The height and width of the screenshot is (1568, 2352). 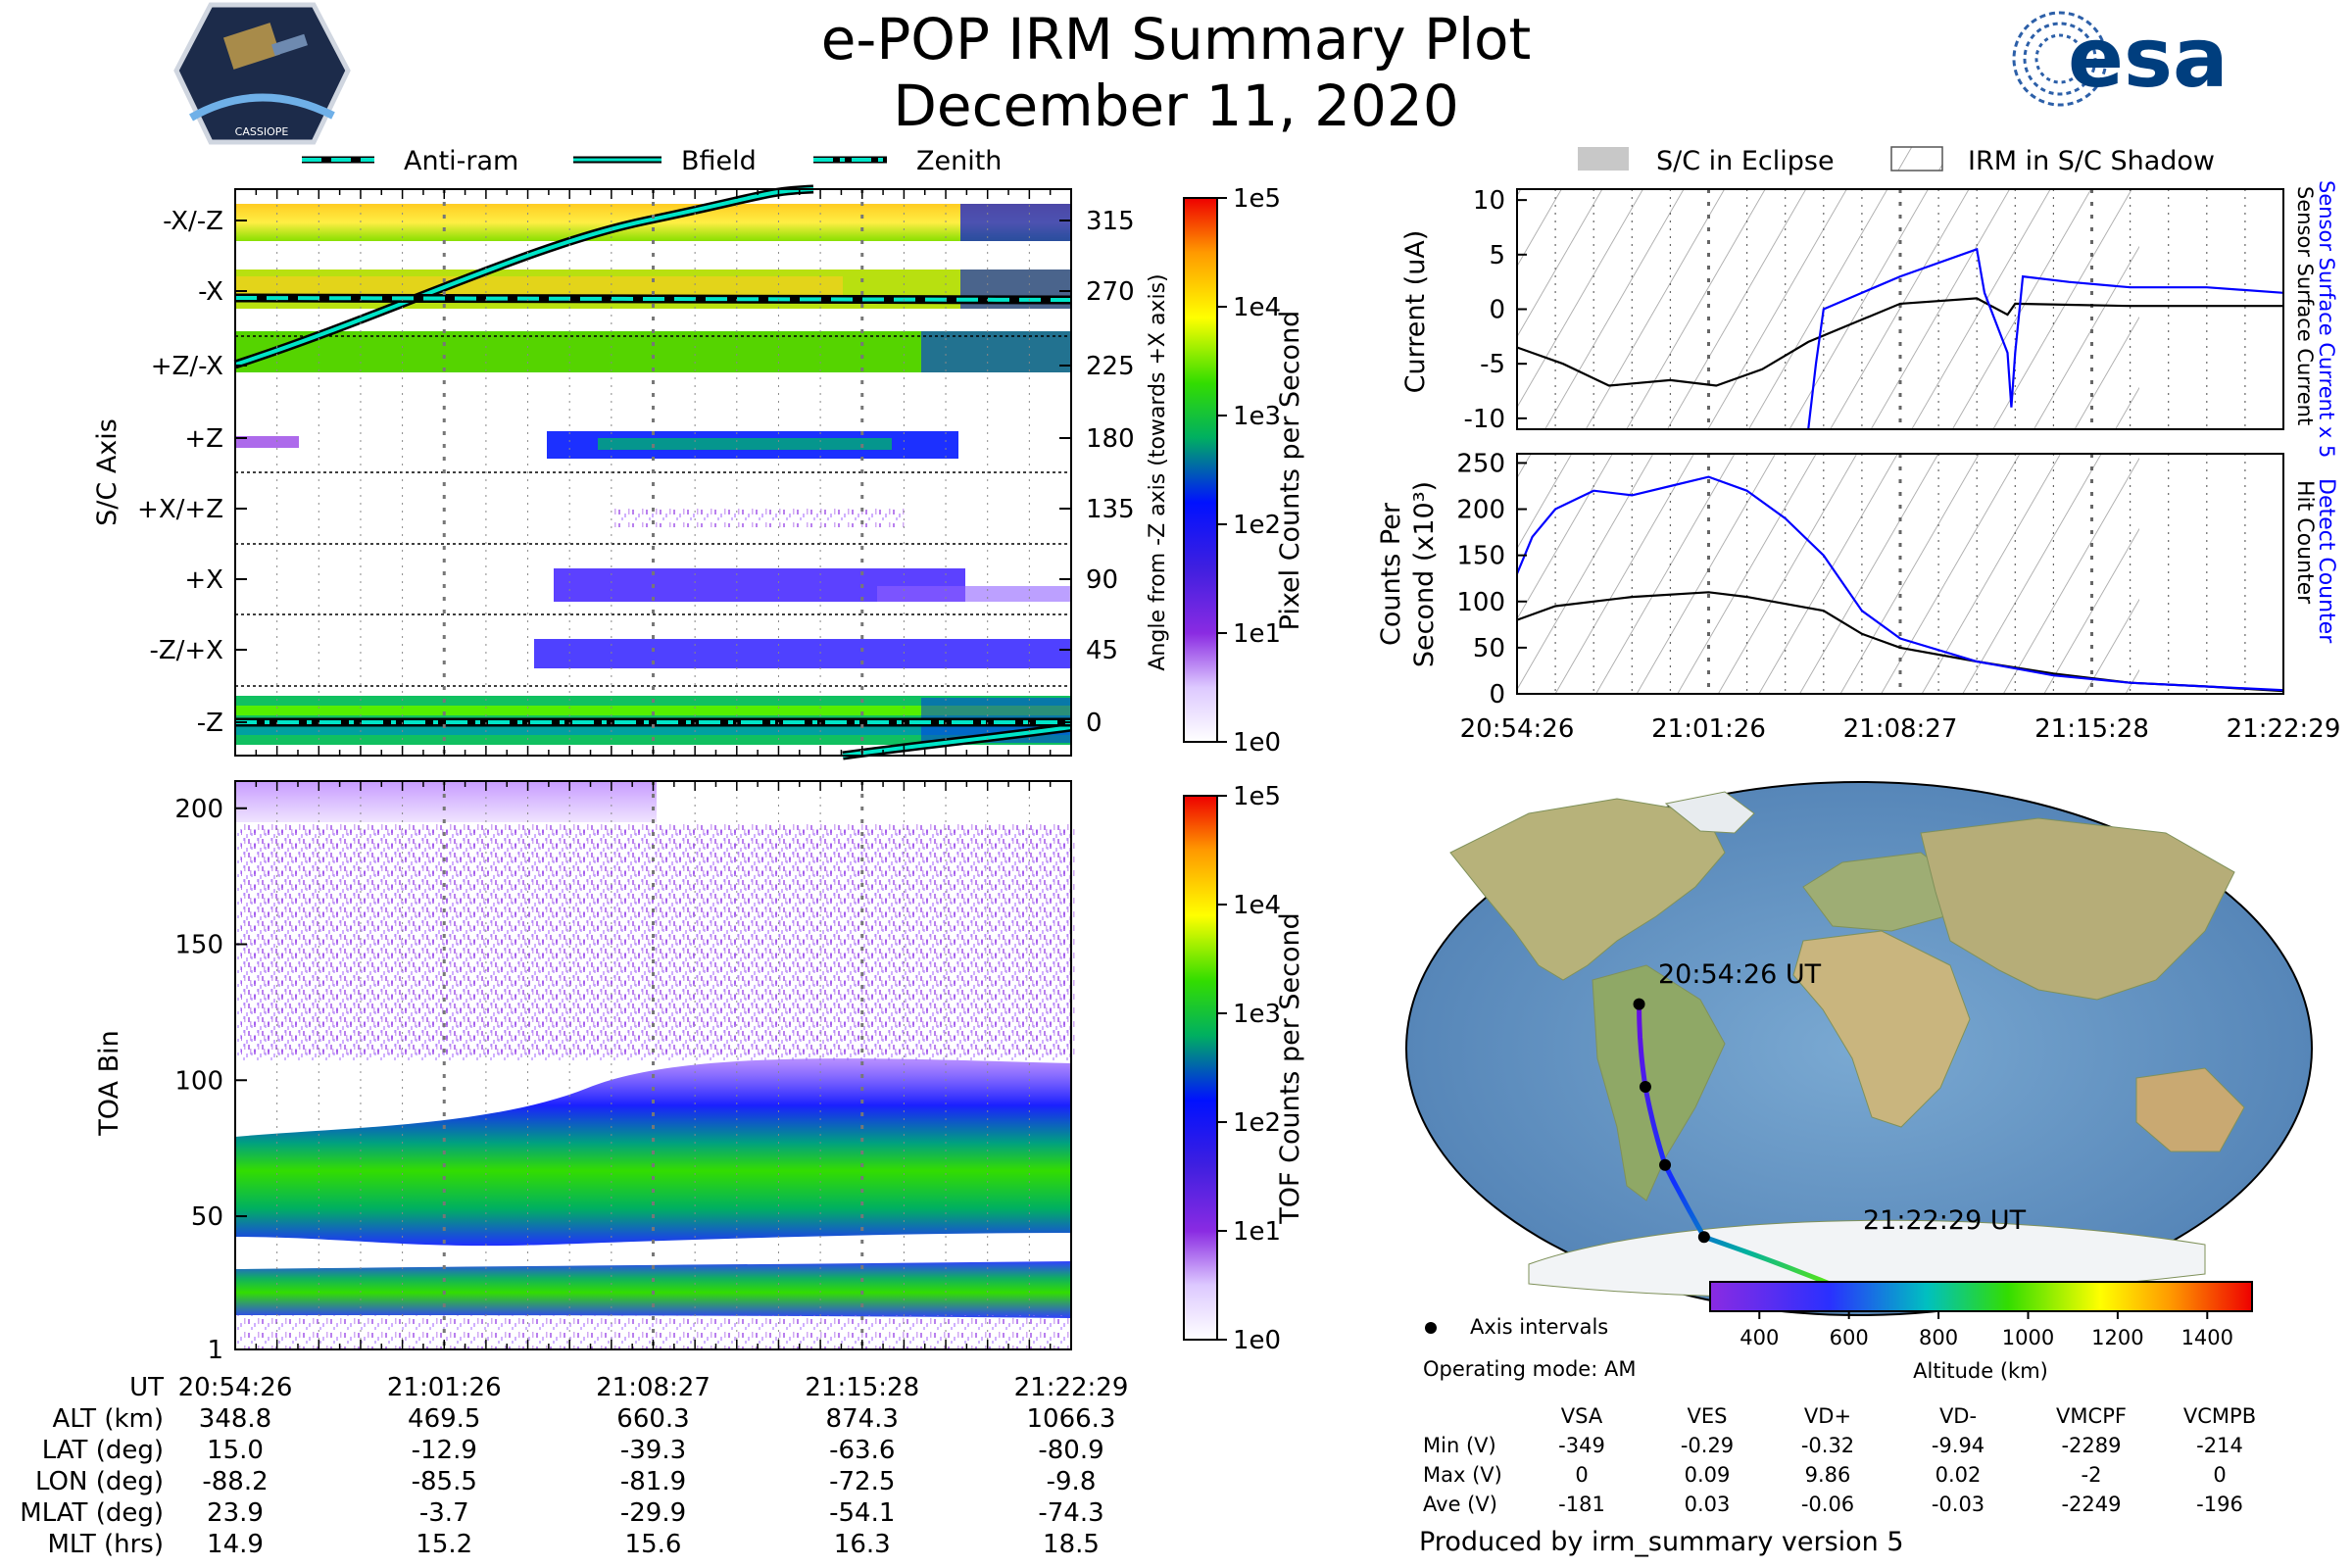 What do you see at coordinates (1827, 1445) in the screenshot?
I see `voltage-value: -0.32` at bounding box center [1827, 1445].